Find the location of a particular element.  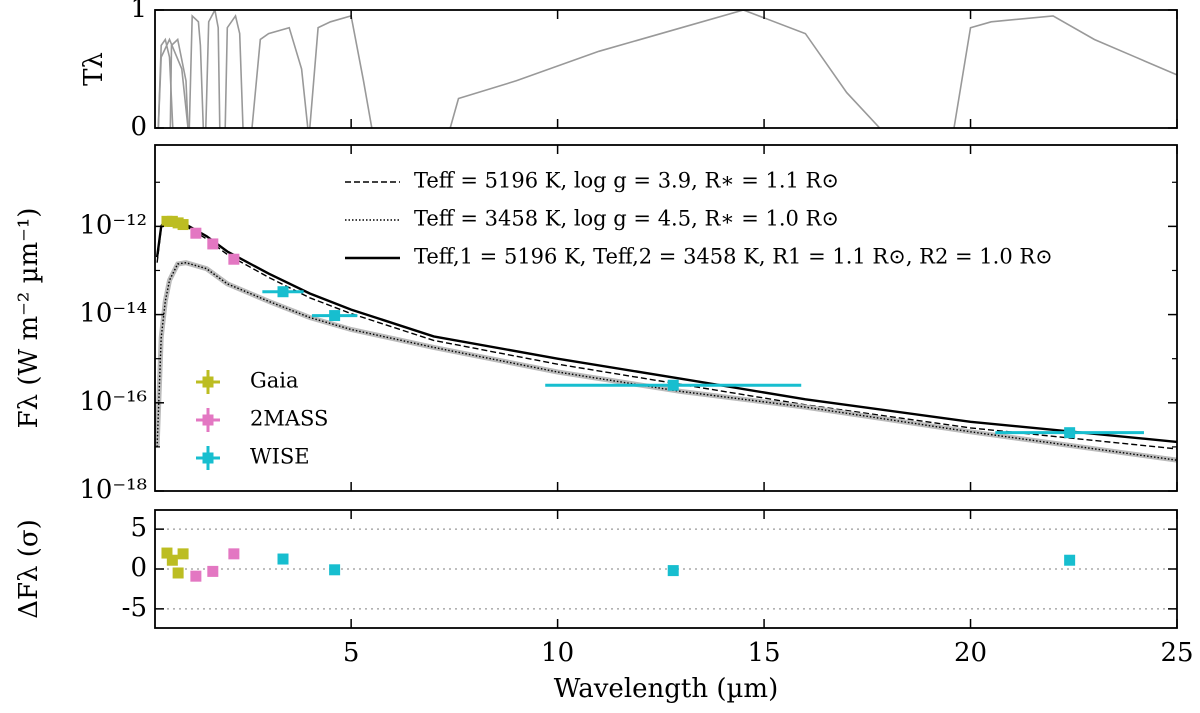

y-tick-label: -5 is located at coordinates (134, 608).